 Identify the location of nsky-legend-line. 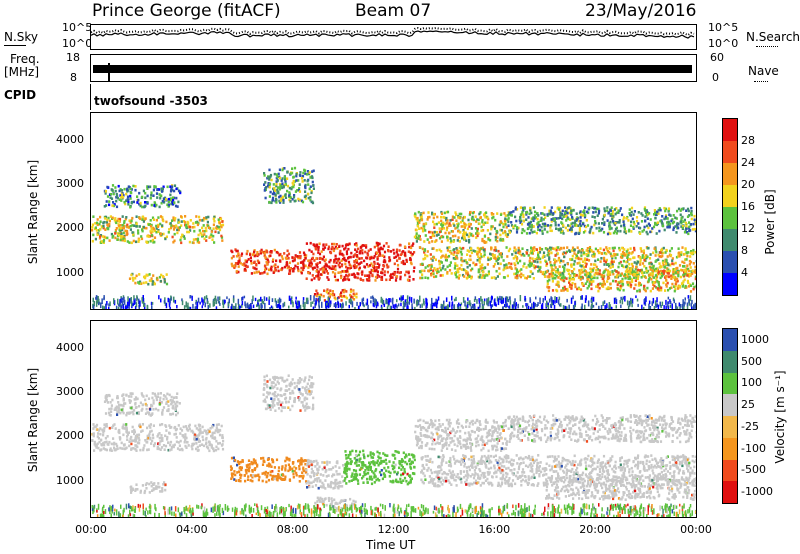
(15, 45).